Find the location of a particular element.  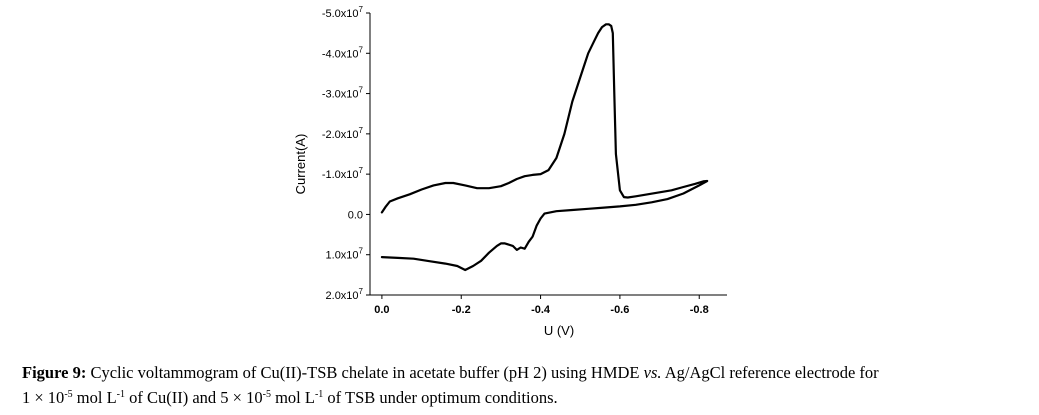

x-tick-label: -0.2 is located at coordinates (461, 310).